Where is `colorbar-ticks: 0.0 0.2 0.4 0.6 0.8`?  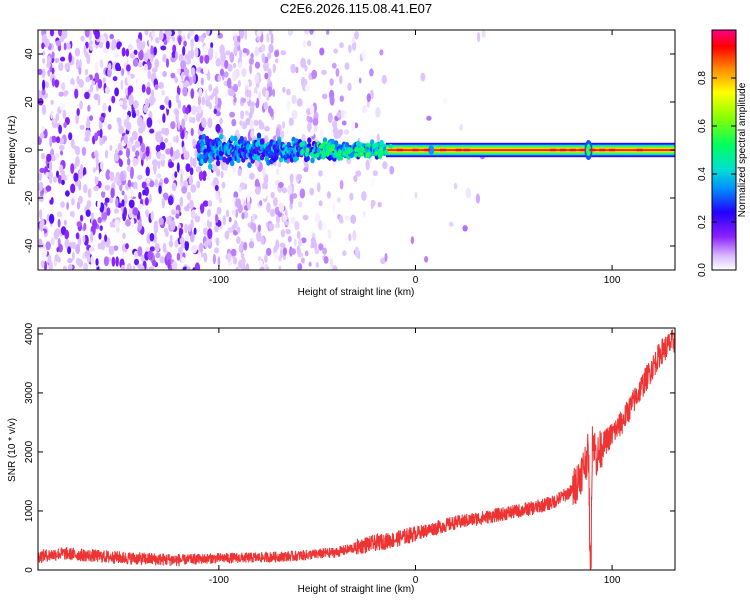 colorbar-ticks: 0.0 0.2 0.4 0.6 0.8 is located at coordinates (716, 174).